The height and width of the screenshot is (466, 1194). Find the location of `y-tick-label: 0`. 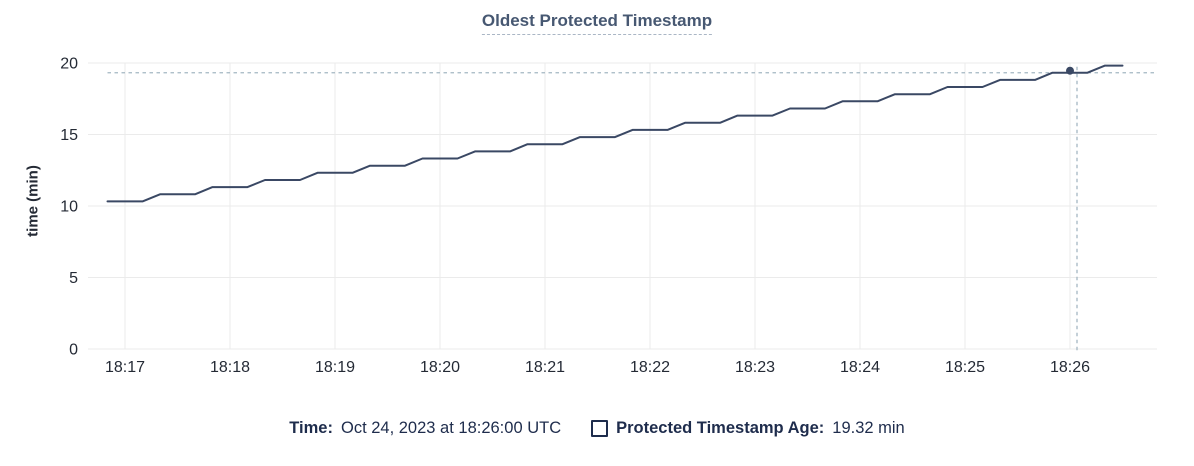

y-tick-label: 0 is located at coordinates (73, 350).